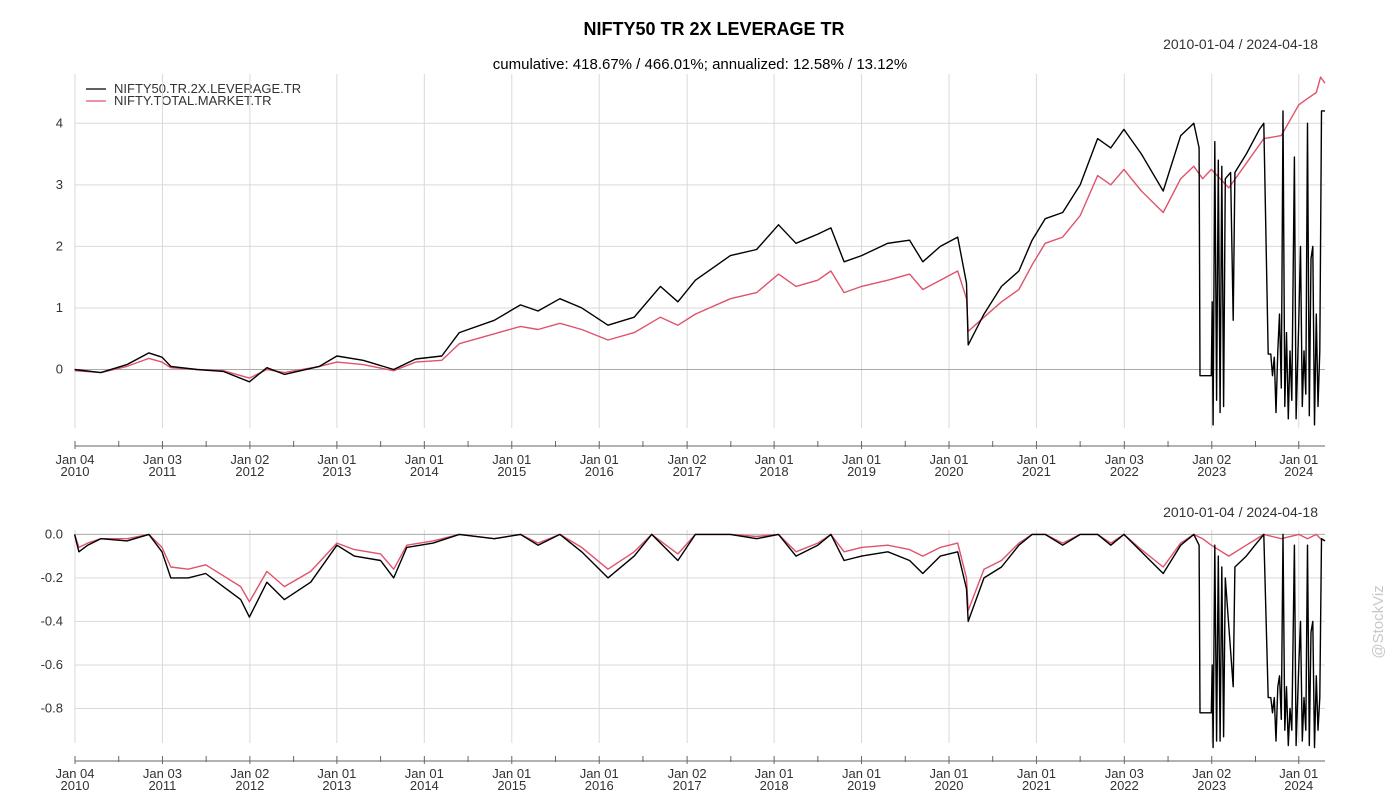 This screenshot has height=805, width=1400. What do you see at coordinates (424, 459) in the screenshot?
I see `top-xtick-label-4: Jan 01` at bounding box center [424, 459].